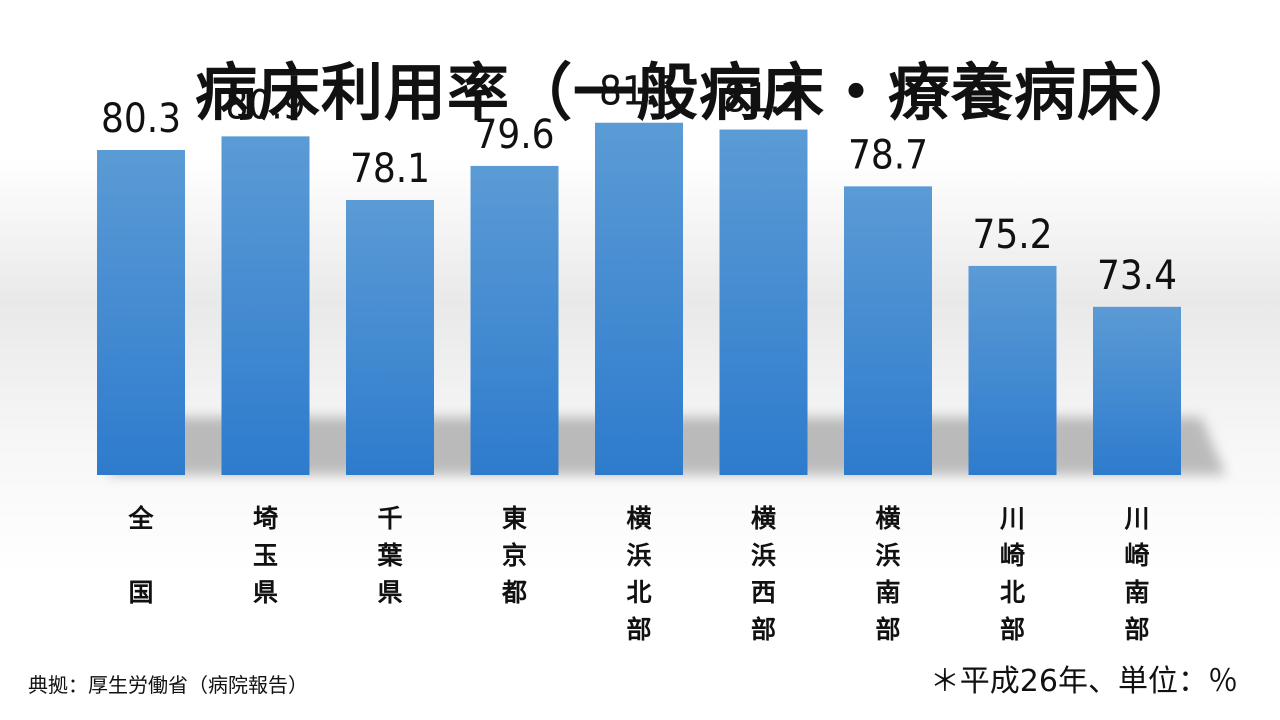 This screenshot has width=1280, height=720. Describe the element at coordinates (888, 155) in the screenshot. I see `data-label-7: 78.7` at that location.